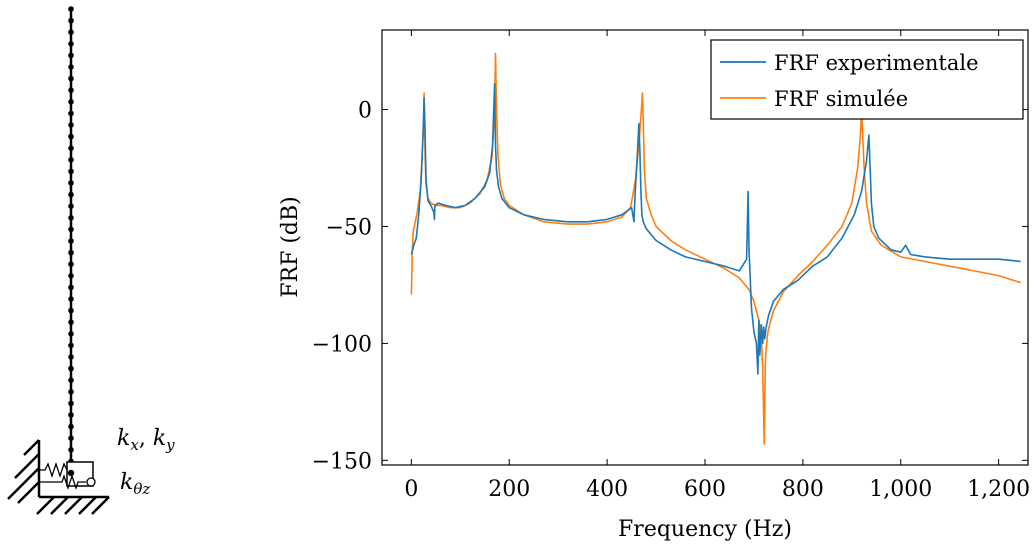  I want to click on label-kx-ky: kx, ky, so click(146, 440).